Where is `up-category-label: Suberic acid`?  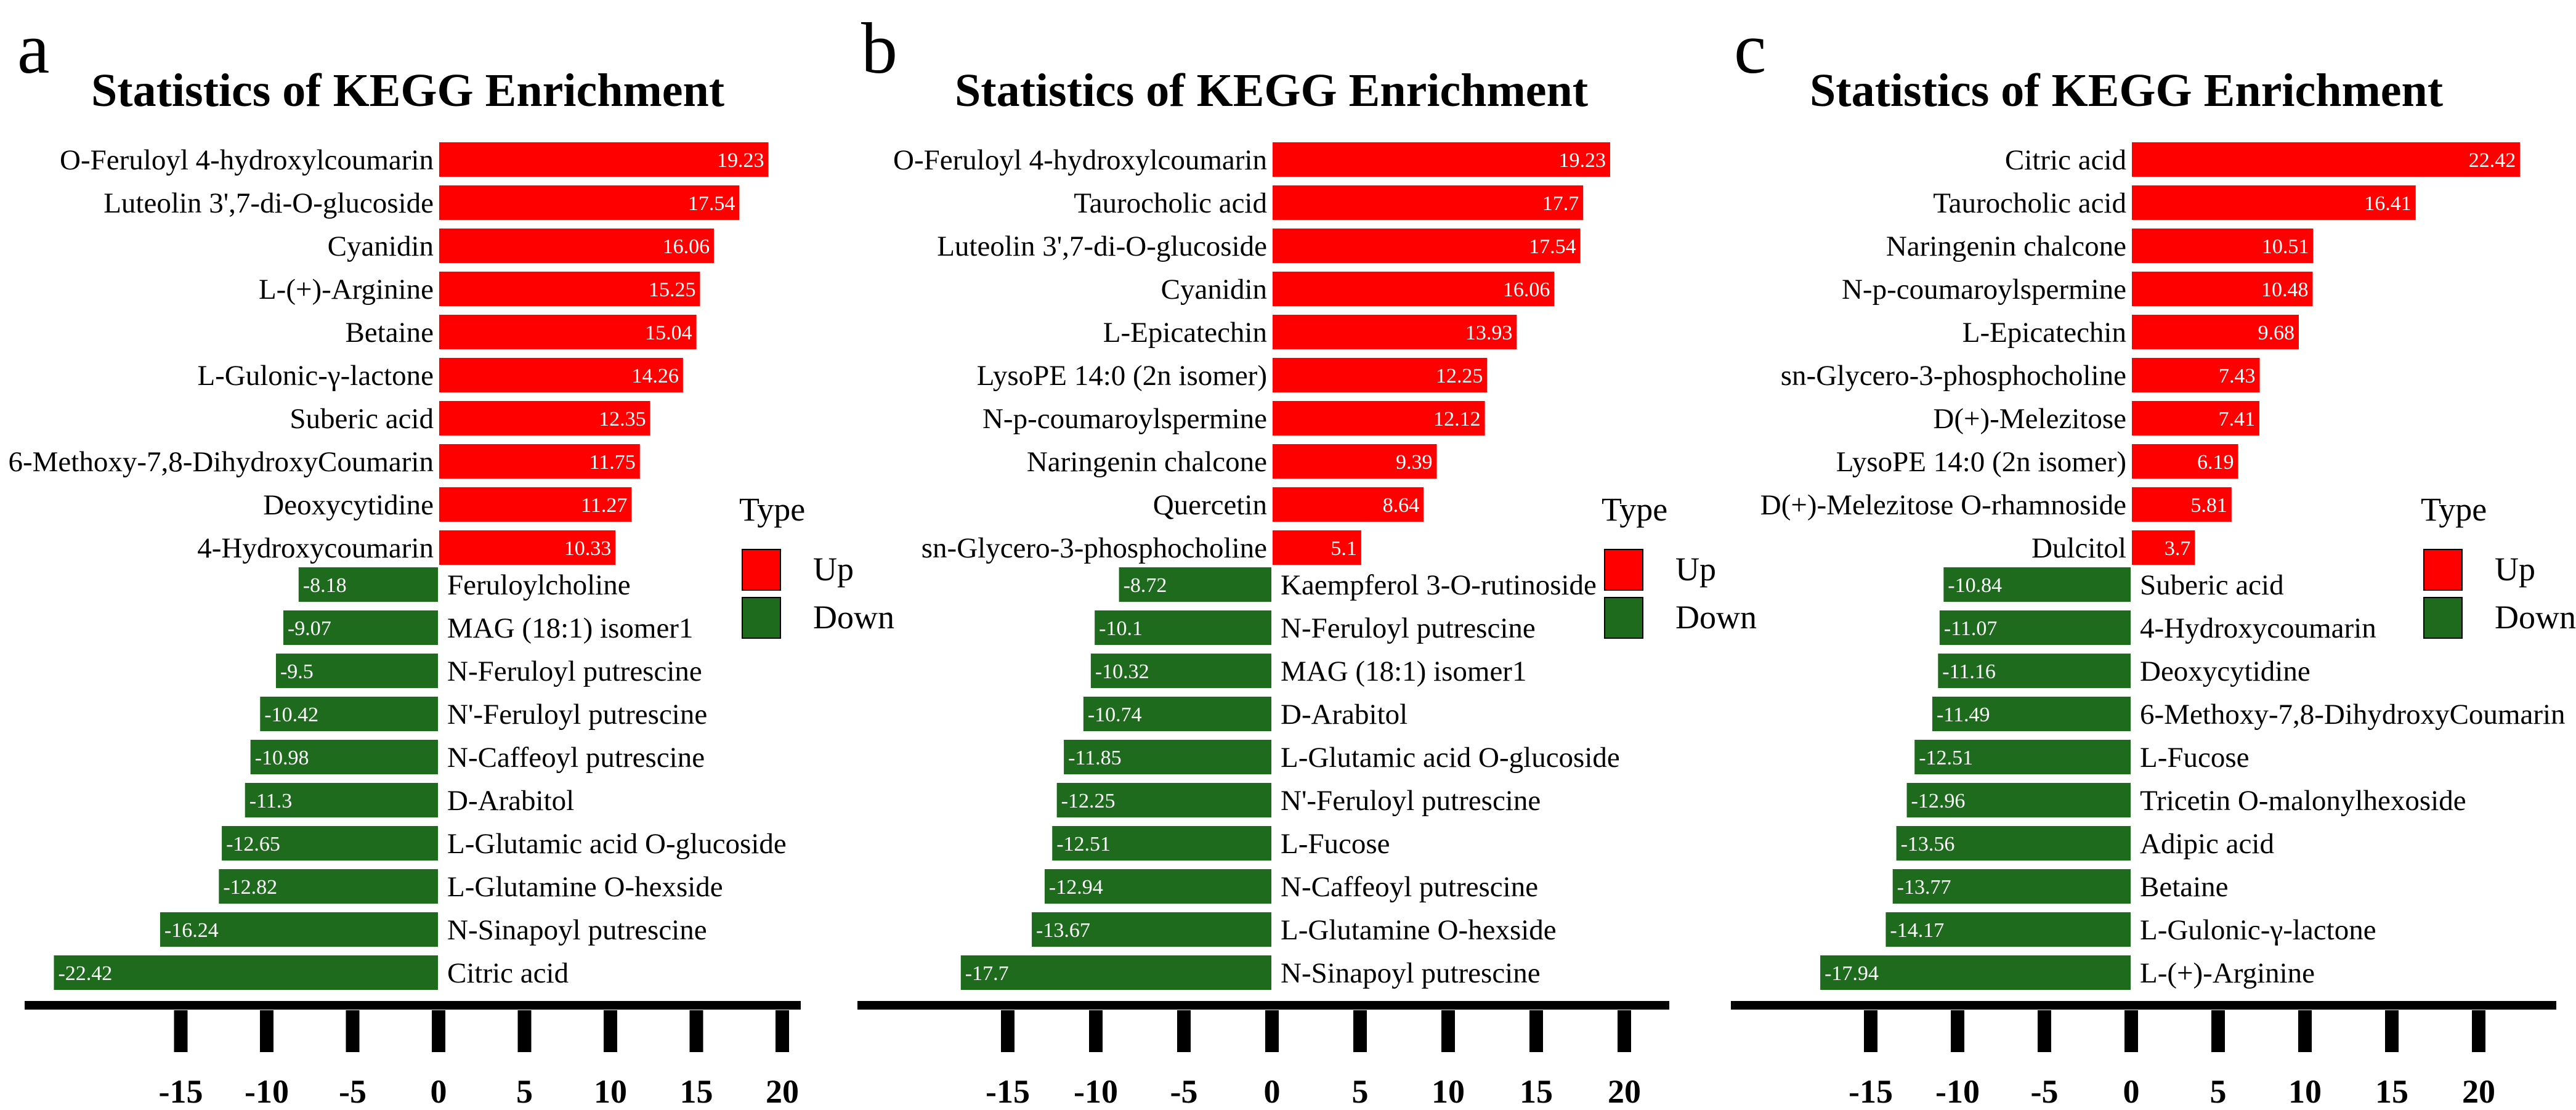
up-category-label: Suberic acid is located at coordinates (362, 419).